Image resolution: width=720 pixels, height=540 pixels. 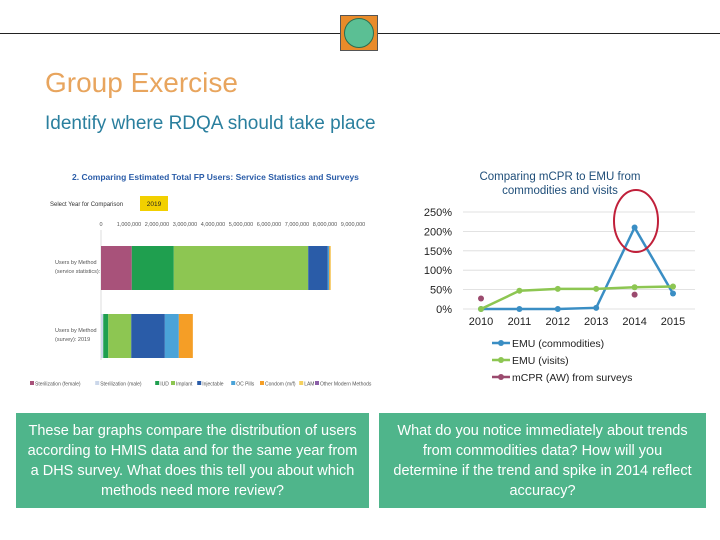 I want to click on bar-legend-label: Other Modern Methods, so click(x=346, y=385).